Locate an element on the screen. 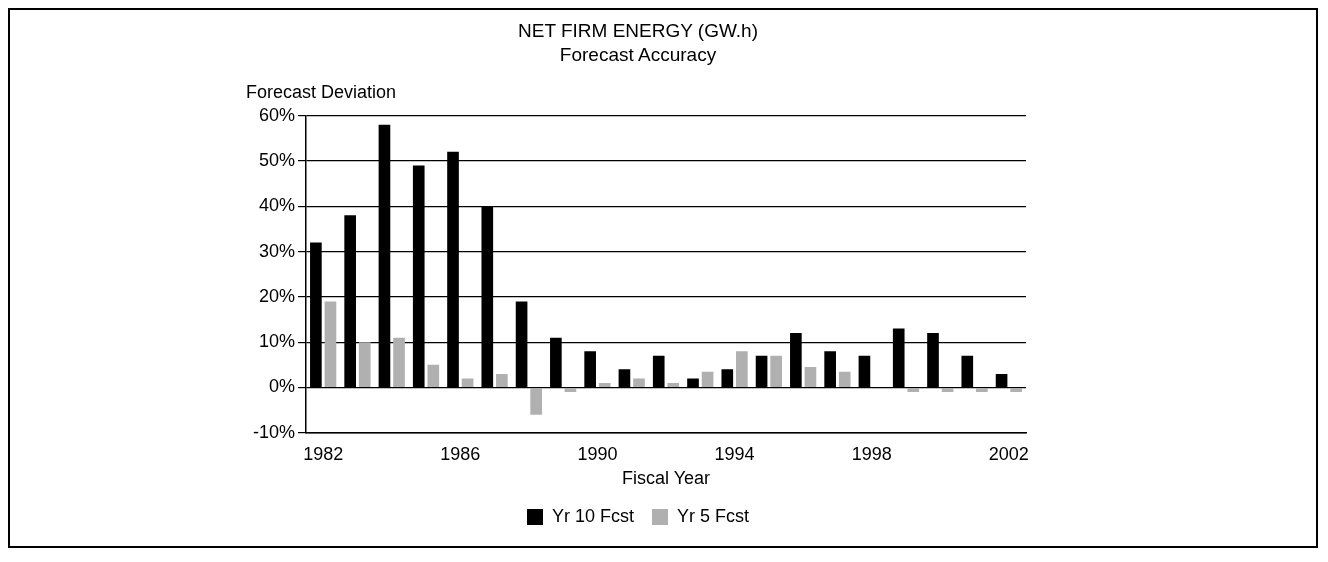  x-tick-label: 1998 is located at coordinates (871, 453).